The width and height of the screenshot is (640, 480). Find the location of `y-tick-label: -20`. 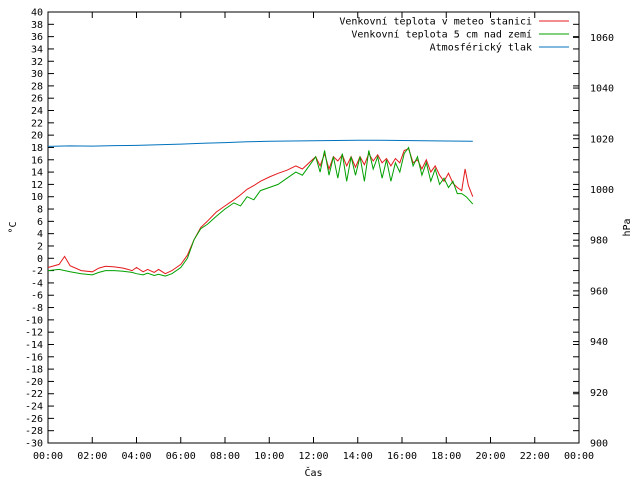

y-tick-label: -20 is located at coordinates (34, 382).